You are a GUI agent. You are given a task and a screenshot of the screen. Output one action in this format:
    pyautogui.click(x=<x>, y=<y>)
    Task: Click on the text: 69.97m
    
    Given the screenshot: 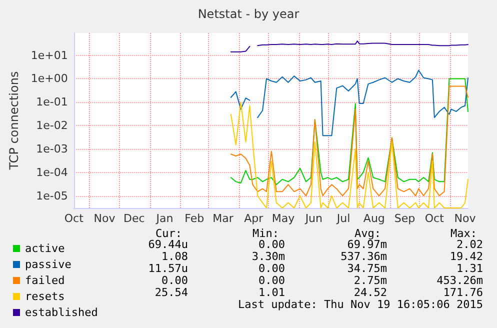 What is the action you would take?
    pyautogui.click(x=367, y=244)
    